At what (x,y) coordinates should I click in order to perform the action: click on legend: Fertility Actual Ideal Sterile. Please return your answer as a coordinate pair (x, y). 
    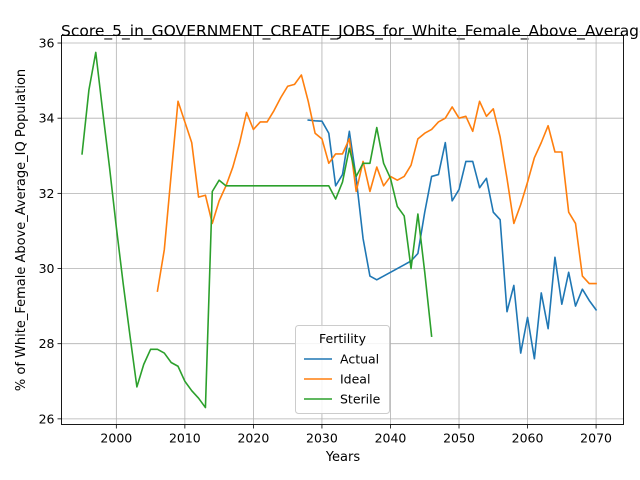
    Looking at the image, I should click on (342, 369).